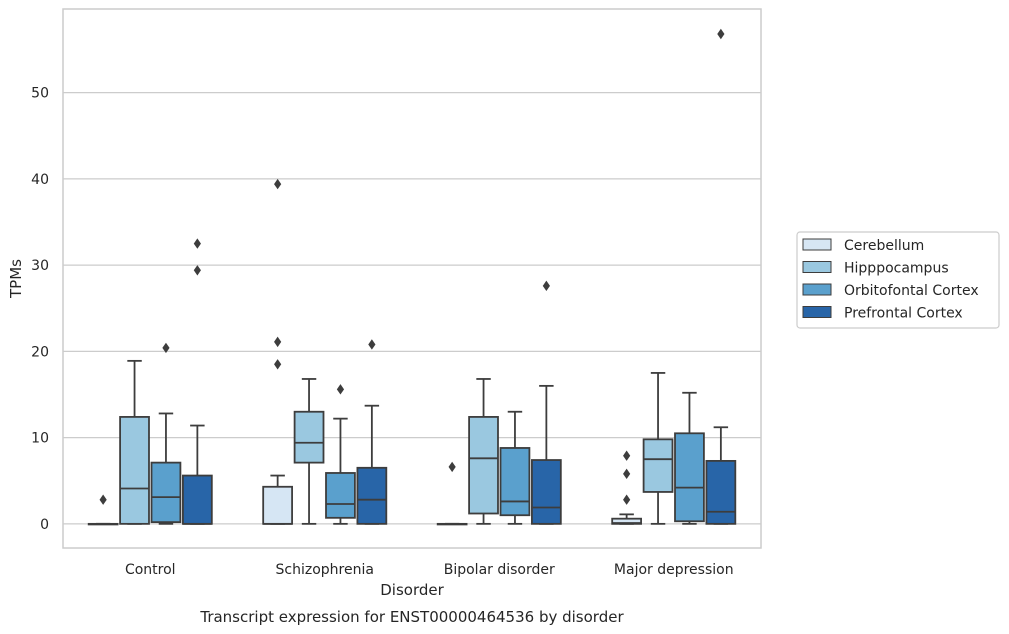 Image resolution: width=1009 pixels, height=634 pixels. I want to click on x-tick-label: Schizophrenia, so click(325, 570).